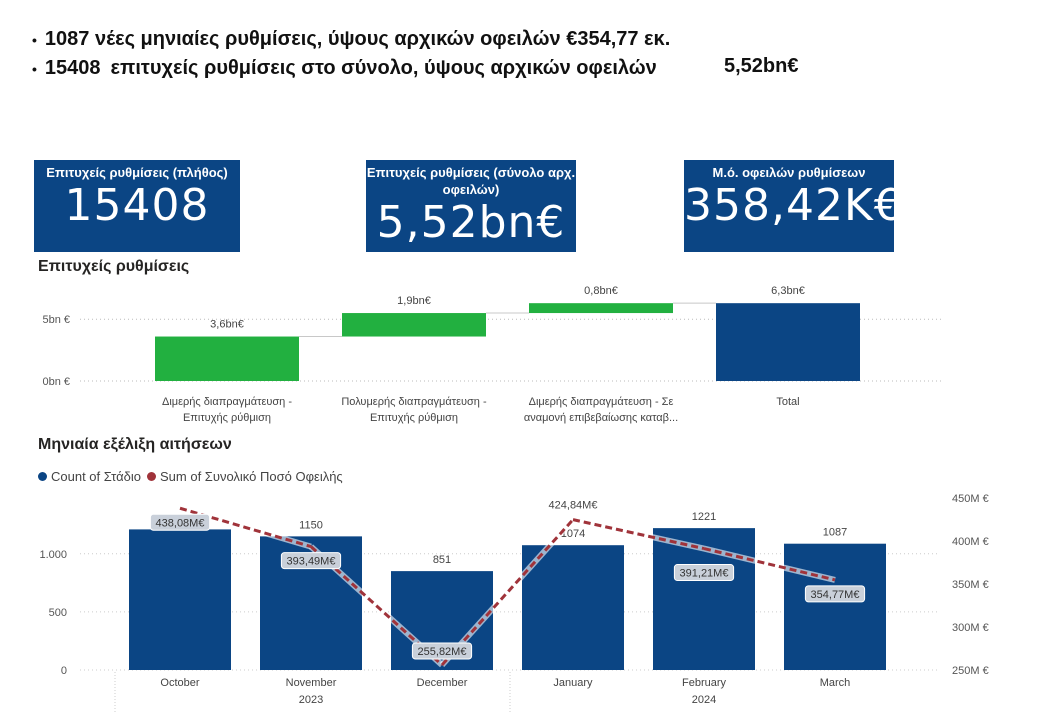 The width and height of the screenshot is (1052, 718). Describe the element at coordinates (835, 683) in the screenshot. I see `x-tick-label: March` at that location.